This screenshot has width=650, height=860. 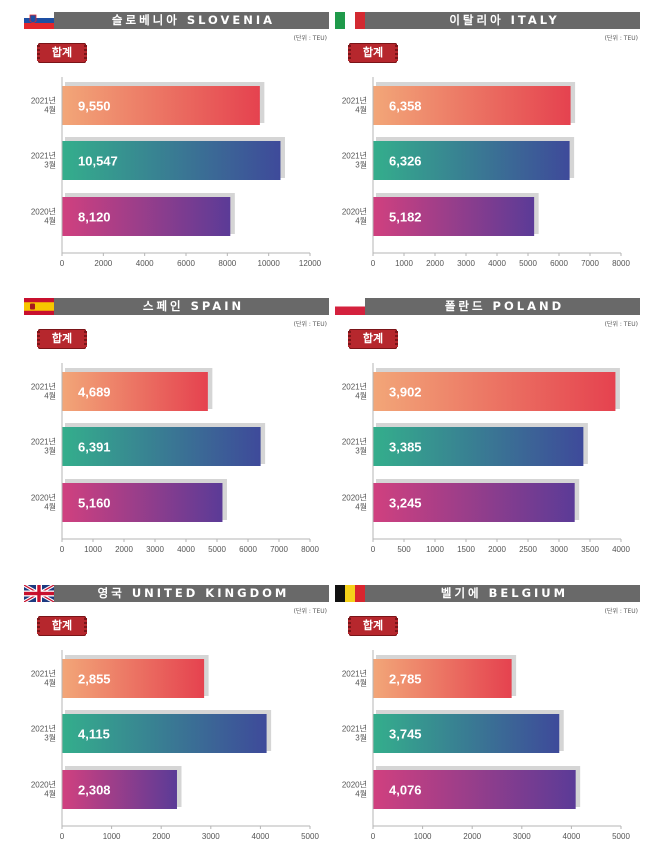 What do you see at coordinates (269, 263) in the screenshot?
I see `x-tick-label: 10000` at bounding box center [269, 263].